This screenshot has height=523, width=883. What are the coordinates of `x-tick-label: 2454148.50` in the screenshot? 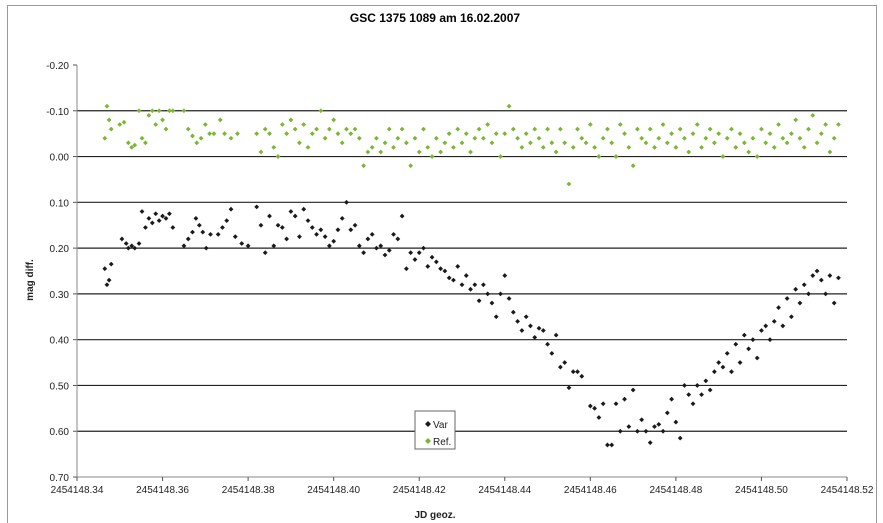 It's located at (761, 490).